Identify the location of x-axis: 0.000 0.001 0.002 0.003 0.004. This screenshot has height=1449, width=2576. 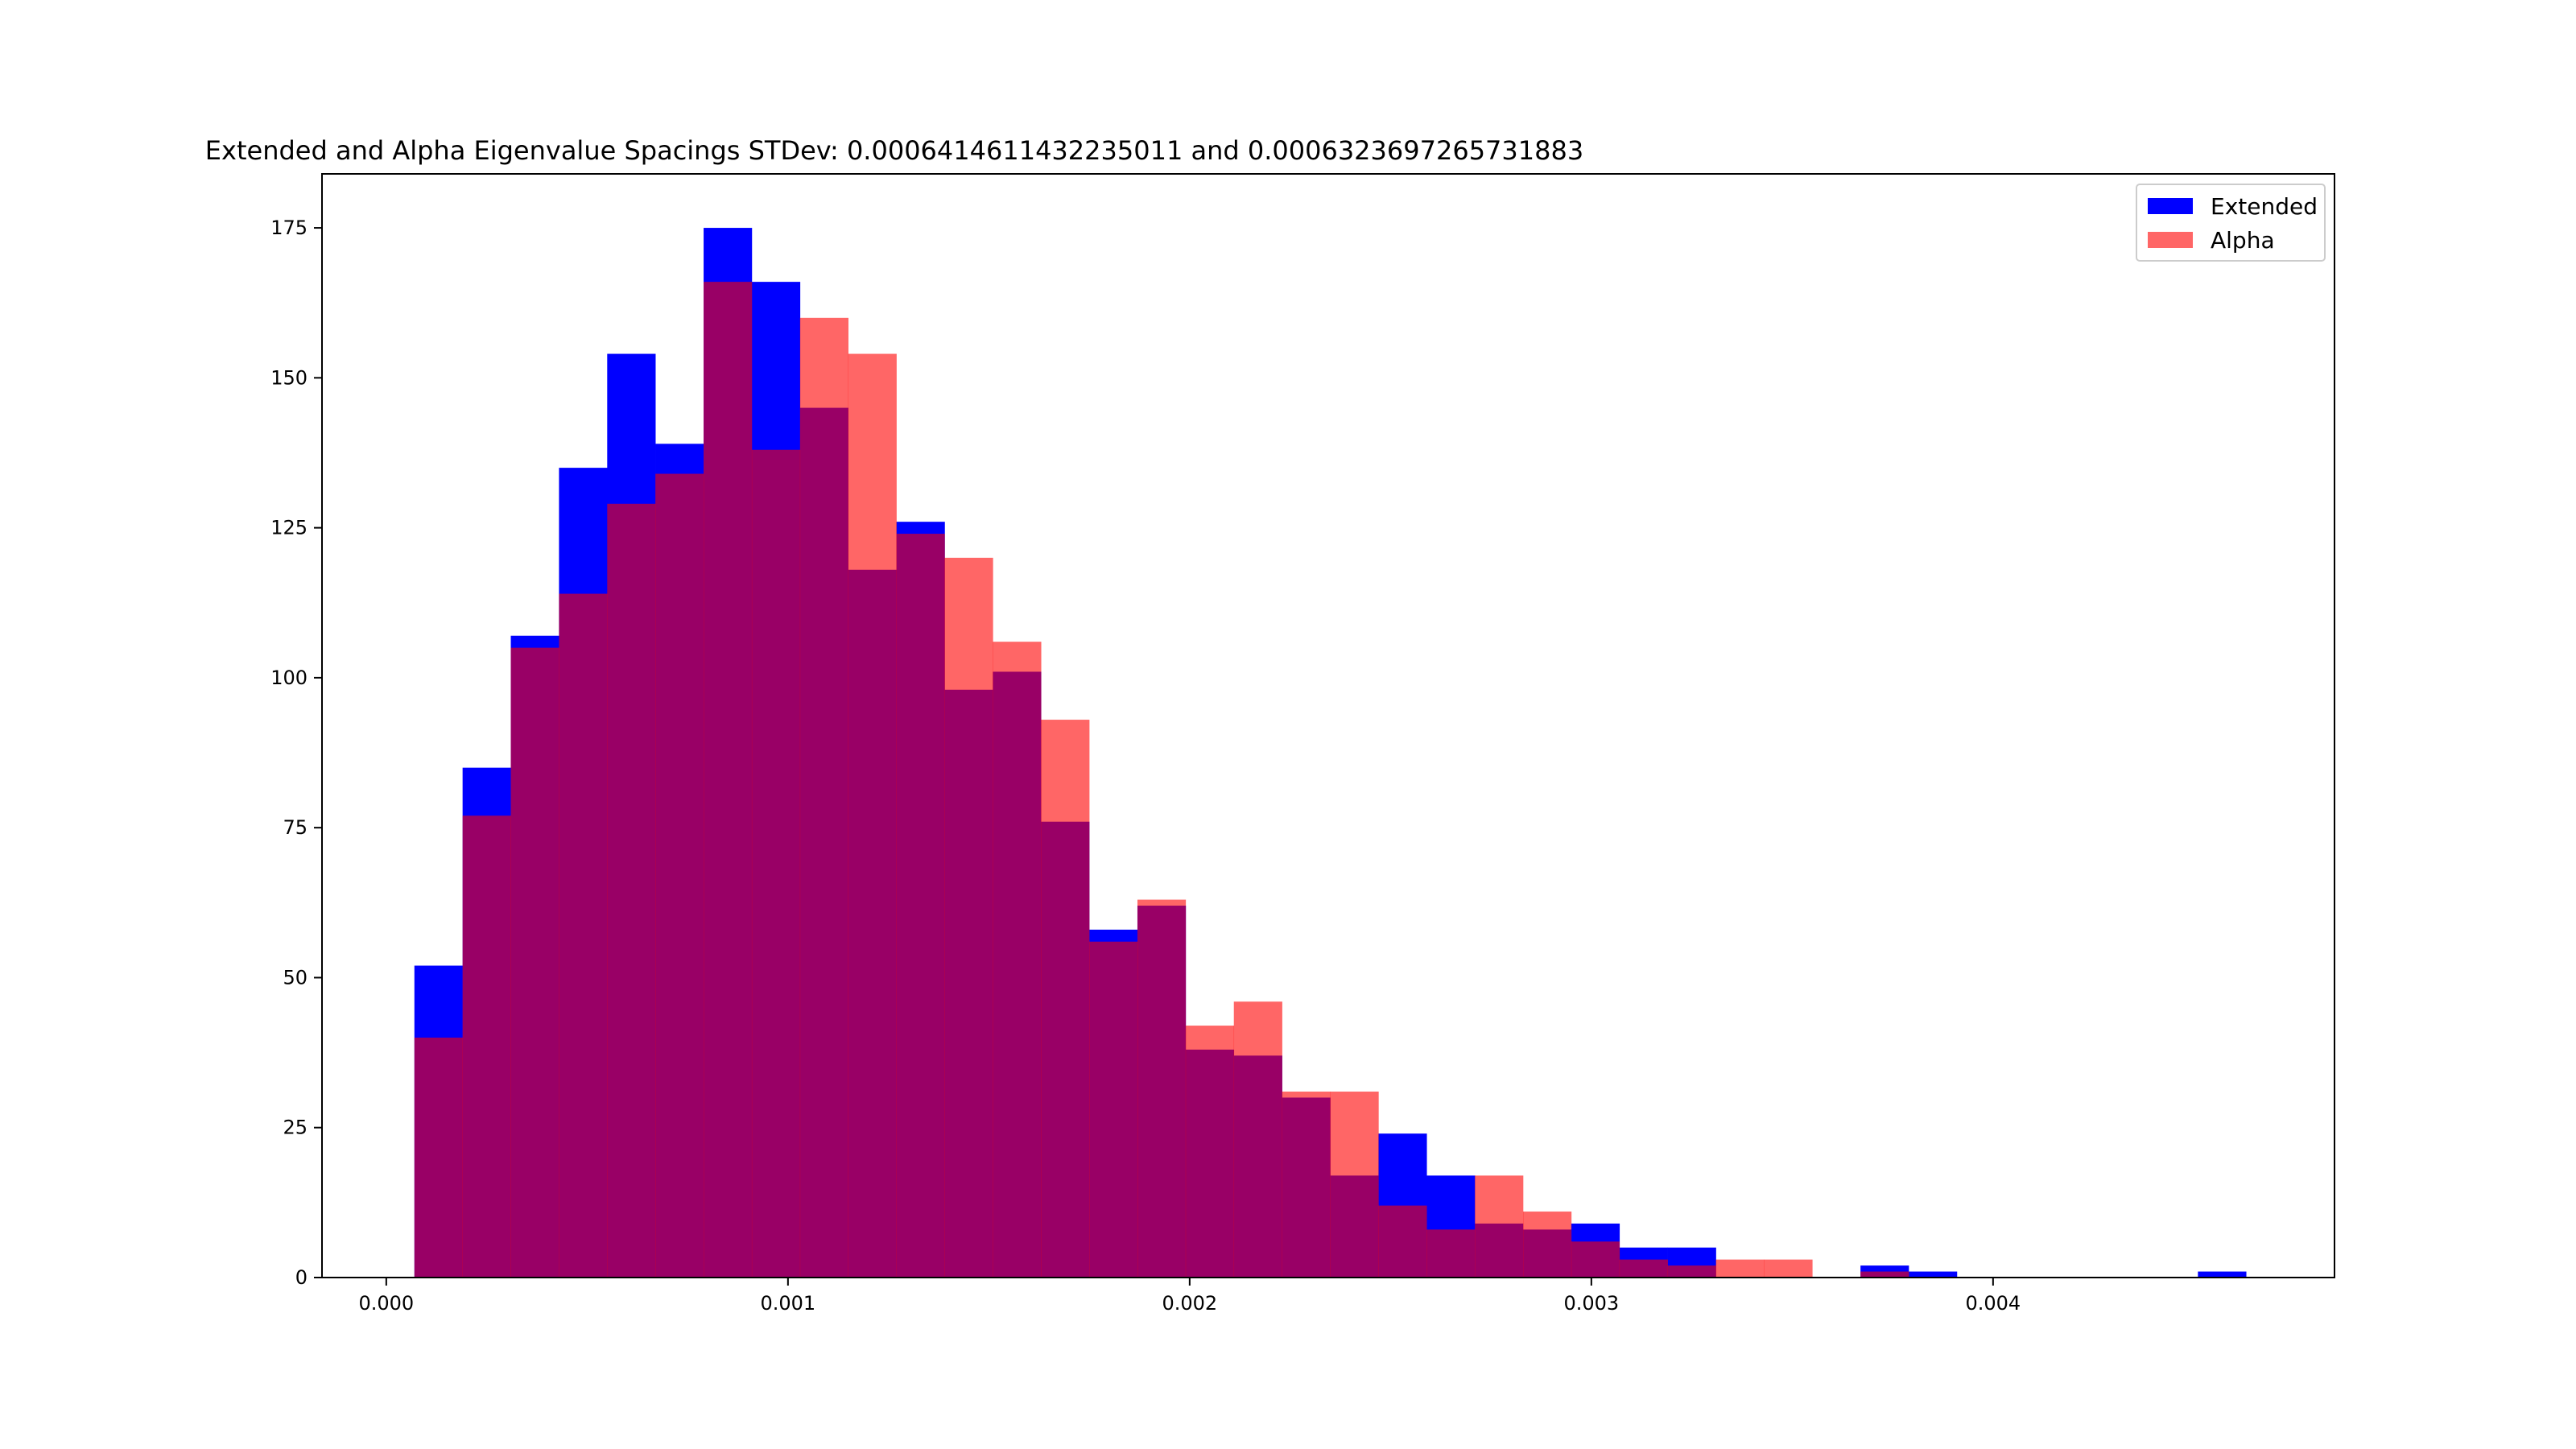
(1189, 1296).